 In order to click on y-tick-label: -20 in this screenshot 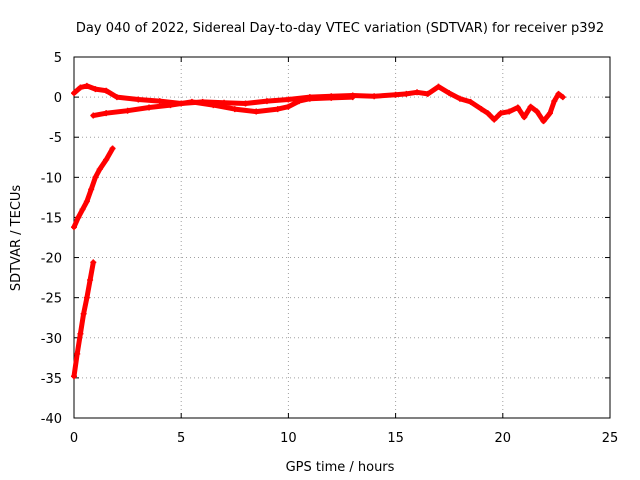, I will do `click(51, 259)`.